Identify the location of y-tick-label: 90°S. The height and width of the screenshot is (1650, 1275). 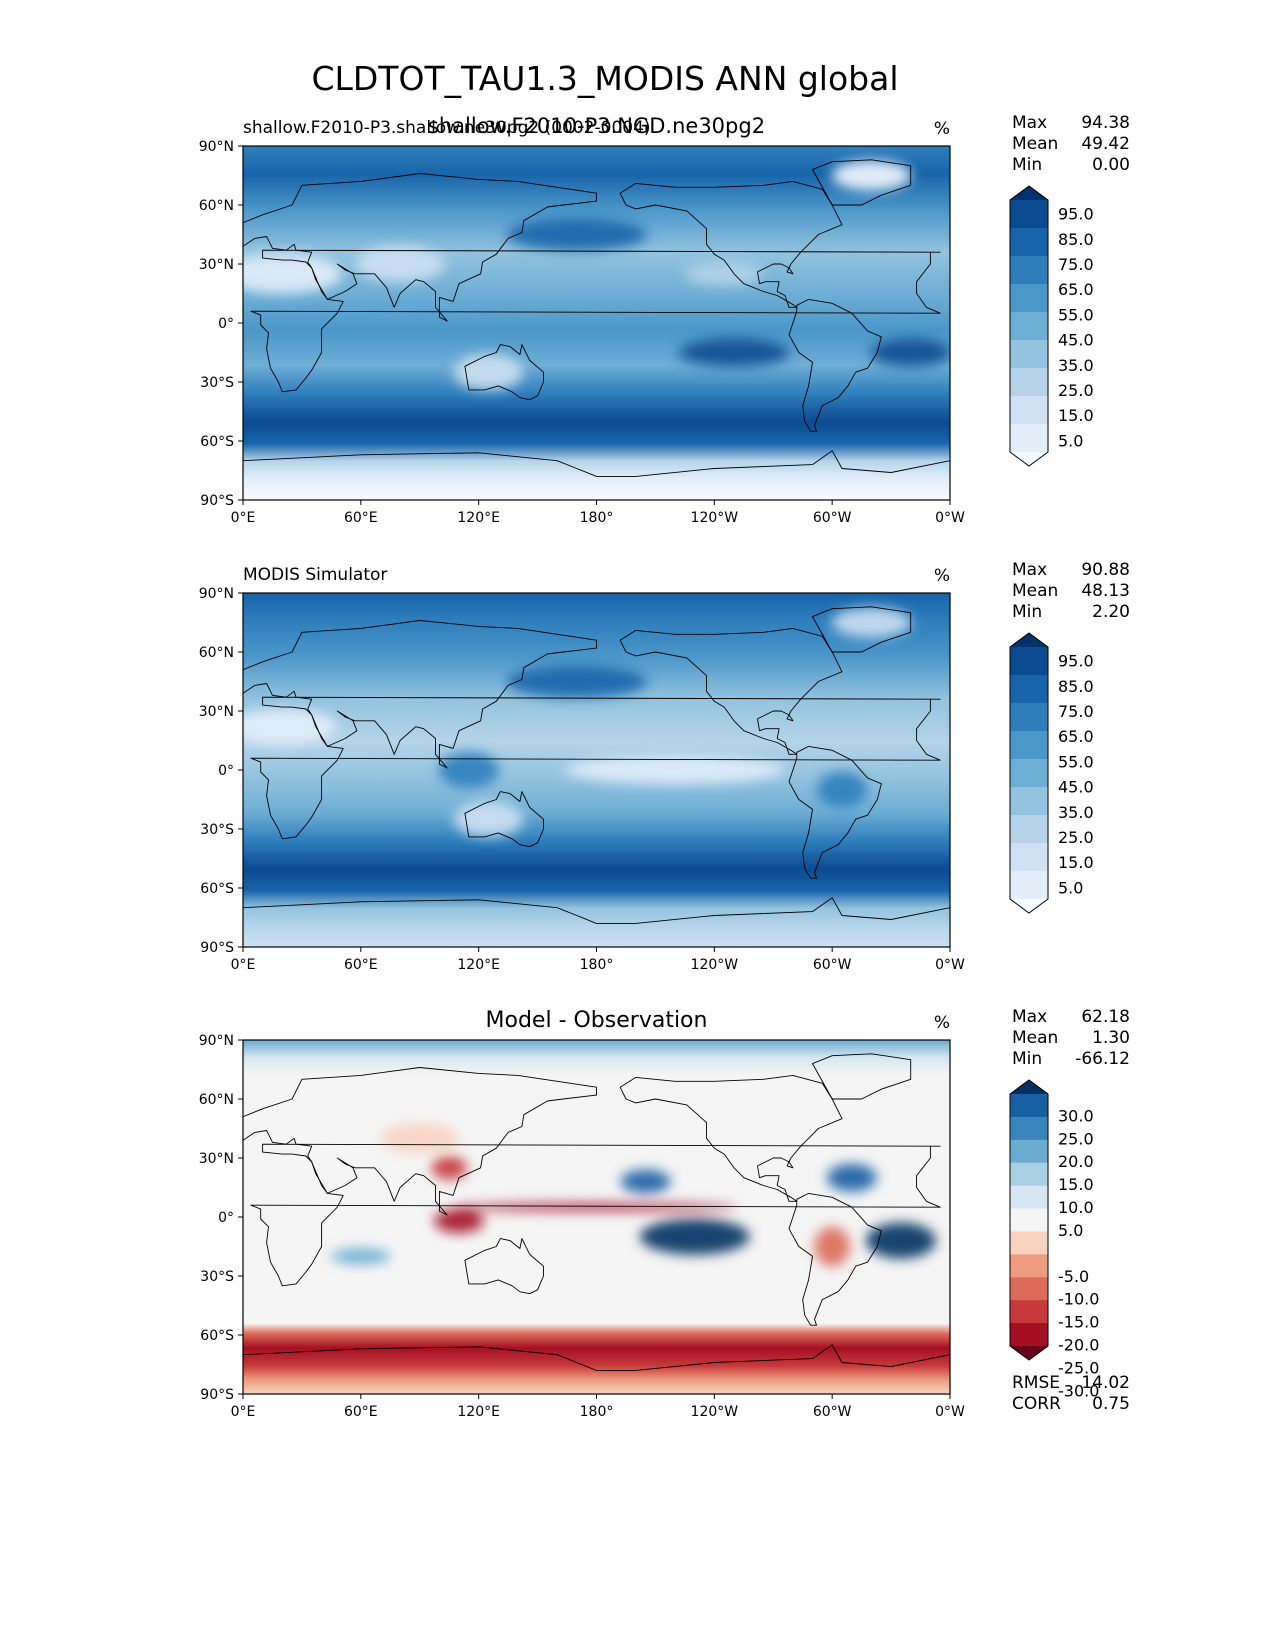
(217, 1395).